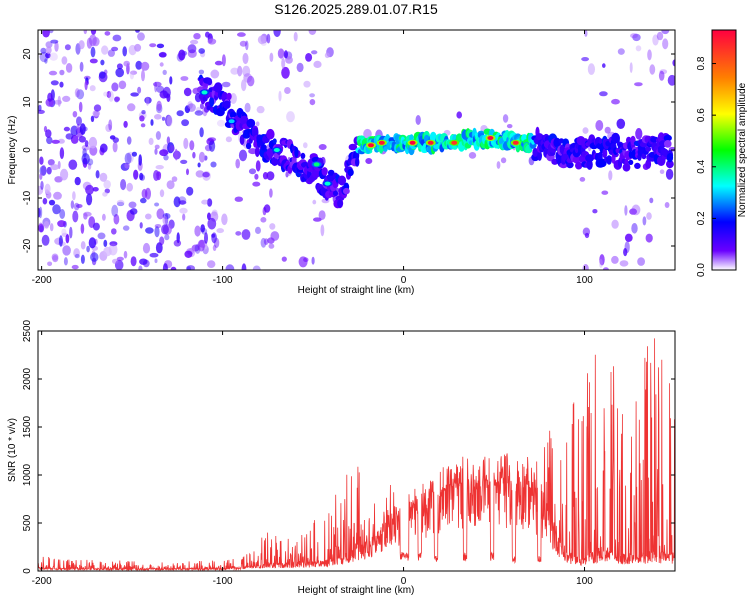 This screenshot has height=600, width=750. I want to click on y-tick-label: 1000, so click(27, 474).